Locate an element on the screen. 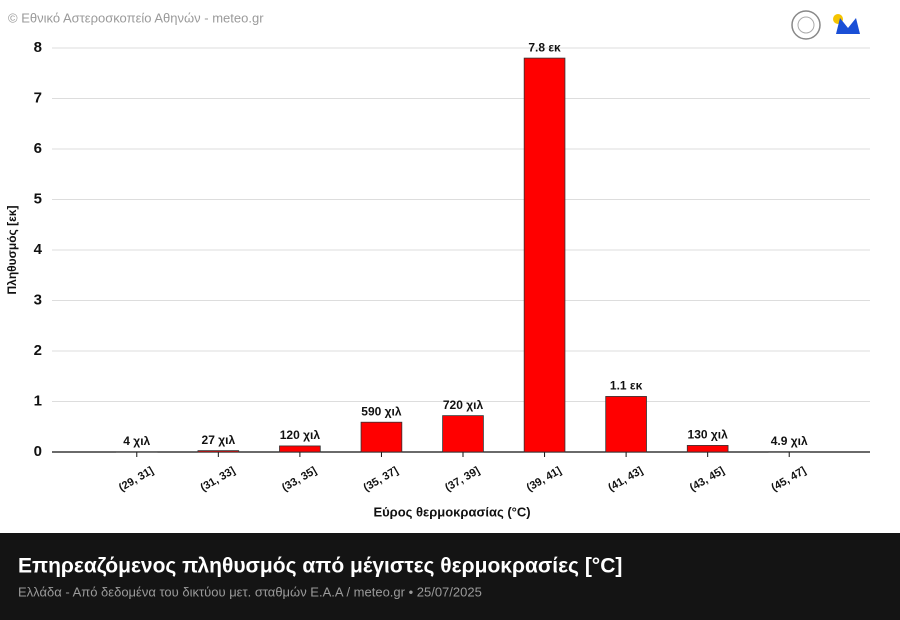 This screenshot has width=900, height=620. y-tick-label: 1 is located at coordinates (38, 400).